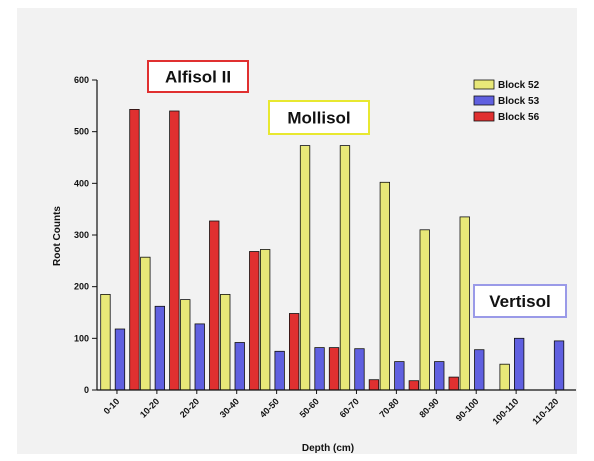 The height and width of the screenshot is (461, 594). I want to click on y-tick-label: 400, so click(81, 183).